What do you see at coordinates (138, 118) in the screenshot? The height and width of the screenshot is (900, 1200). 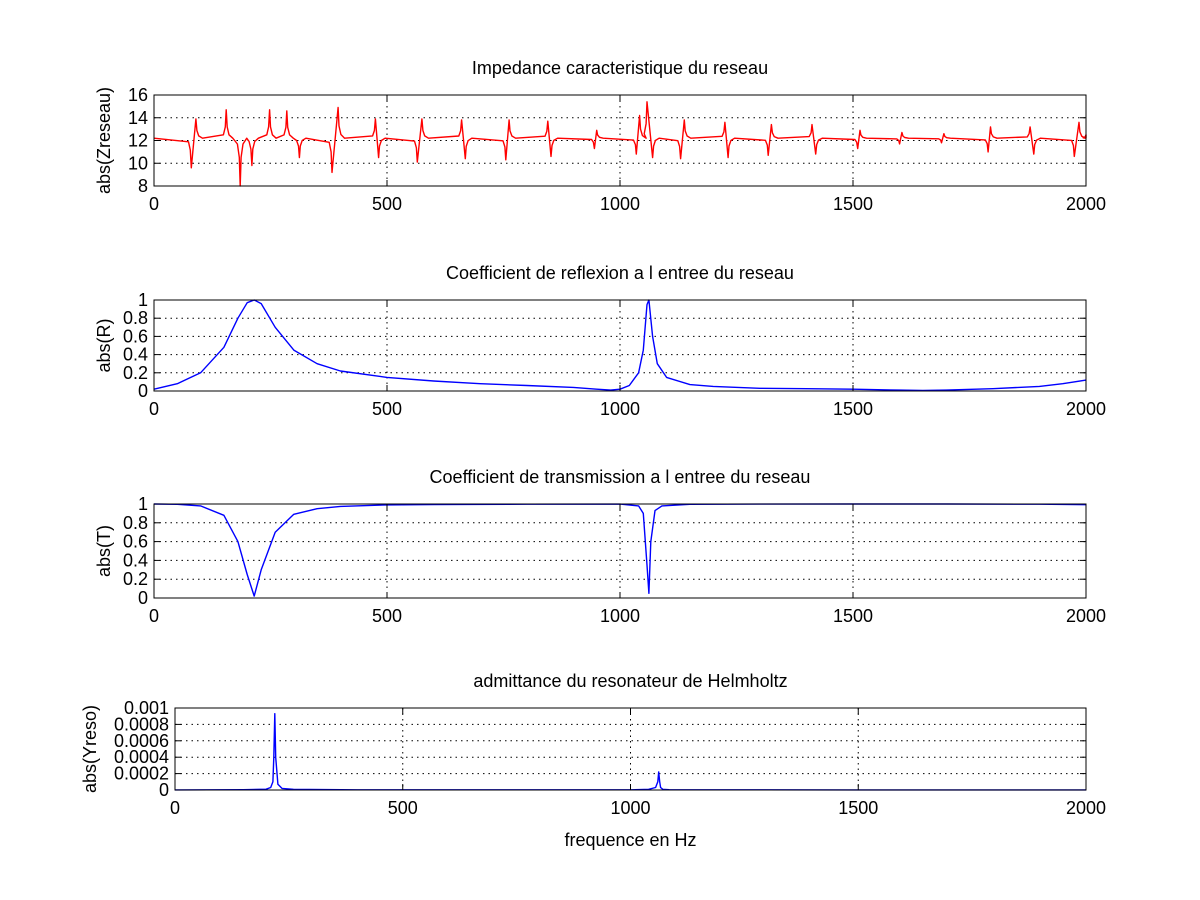 I see `y-tick-label: 14` at bounding box center [138, 118].